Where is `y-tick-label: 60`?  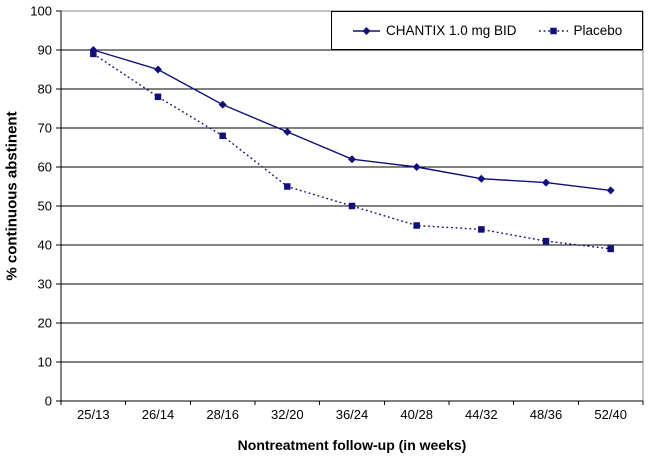 y-tick-label: 60 is located at coordinates (45, 167).